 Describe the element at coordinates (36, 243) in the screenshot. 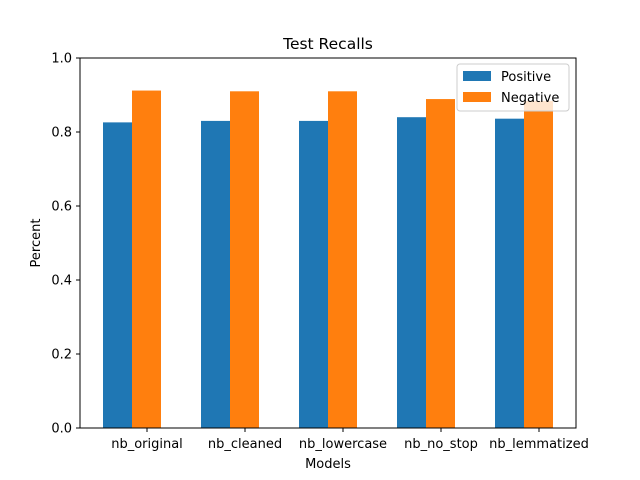

I see `y-axis-label: Percent` at that location.